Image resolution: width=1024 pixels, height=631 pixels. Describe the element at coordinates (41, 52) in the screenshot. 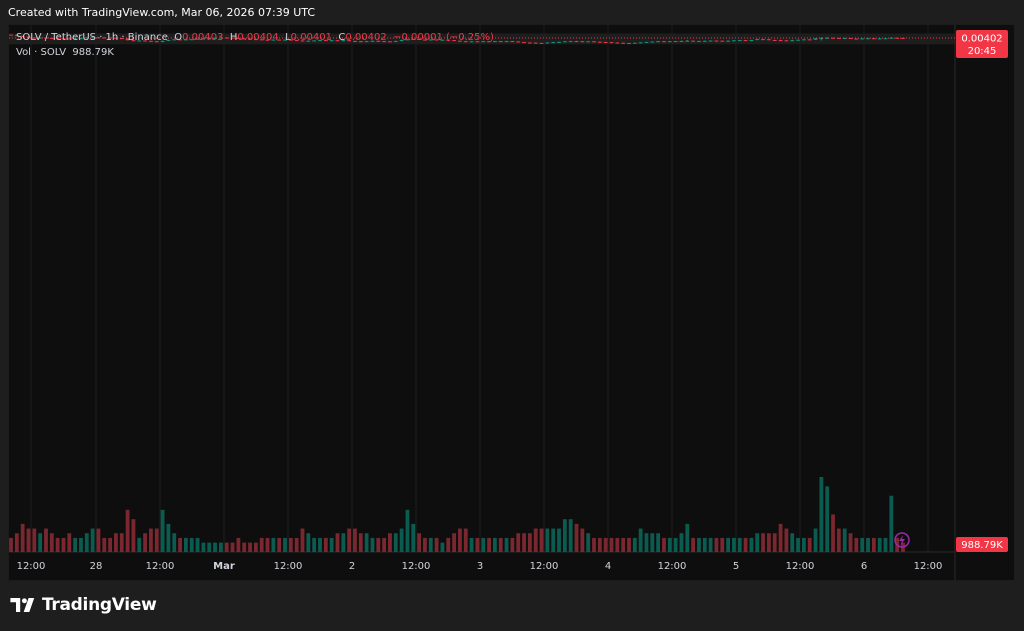

I see `volume-label: Vol · SOLV` at that location.